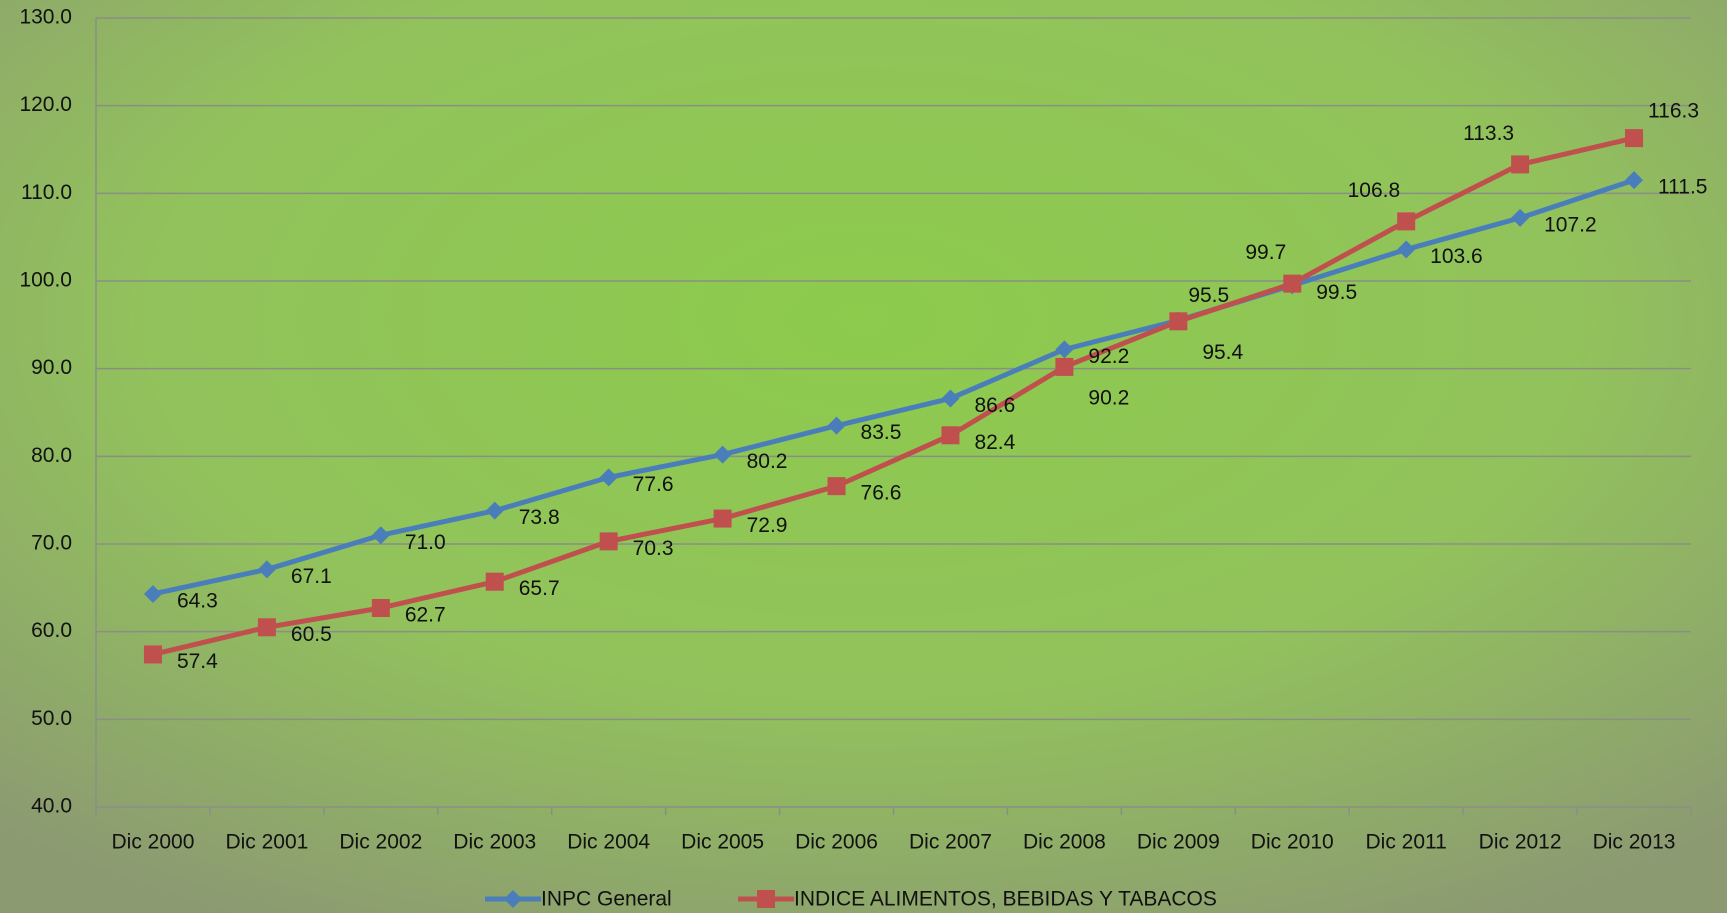  Describe the element at coordinates (1005, 899) in the screenshot. I see `legend-label: INDICE ALIMENTOS, BEBIDAS Y TABACOS` at that location.